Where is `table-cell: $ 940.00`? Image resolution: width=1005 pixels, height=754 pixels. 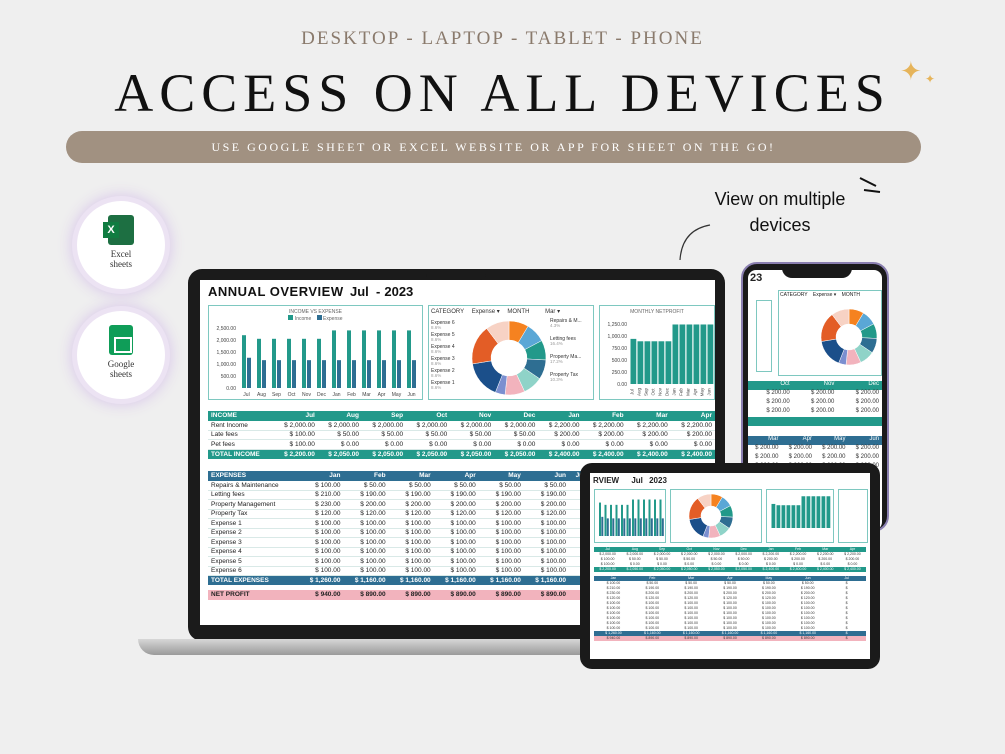 table-cell: $ 940.00 is located at coordinates (321, 595).